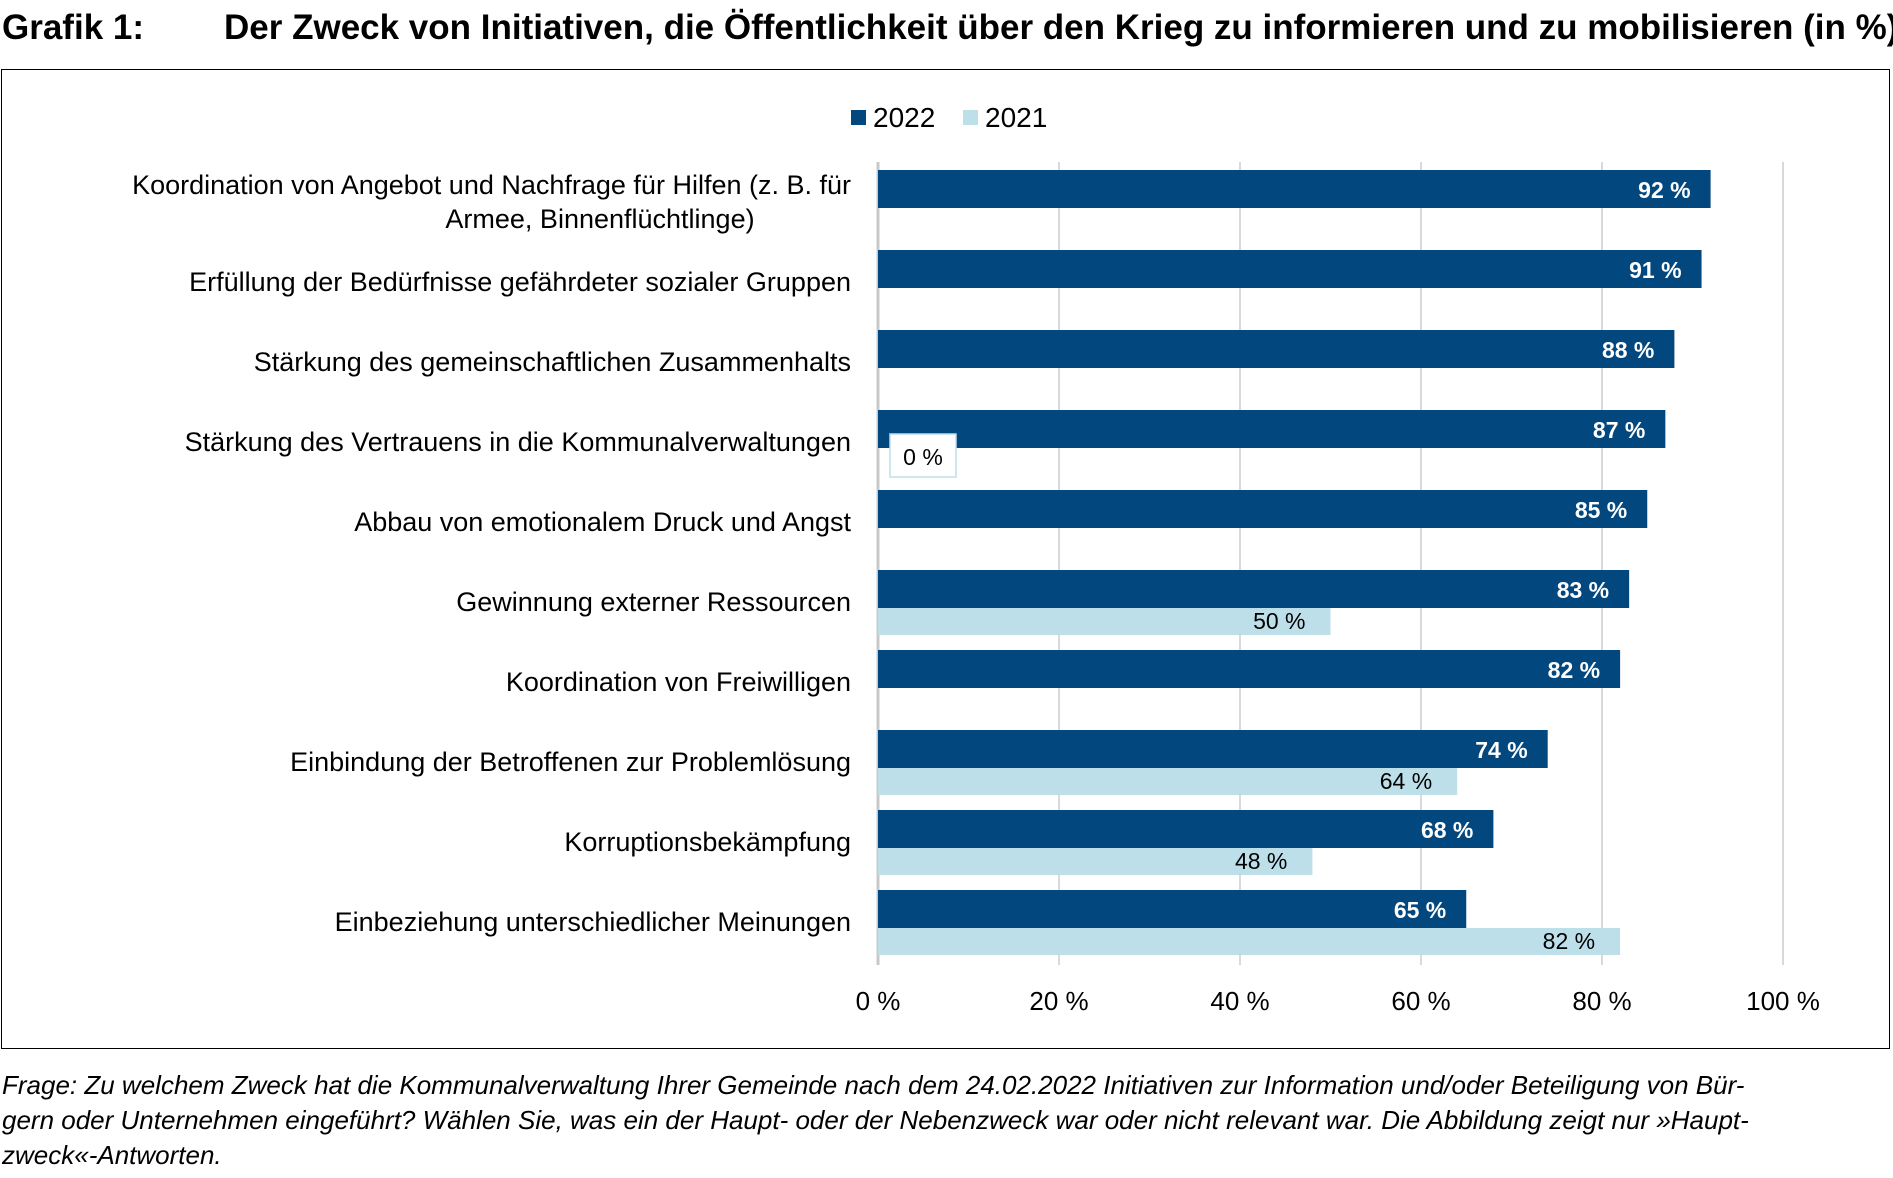 The height and width of the screenshot is (1178, 1893). I want to click on data-label-2022: 74 %, so click(1501, 750).